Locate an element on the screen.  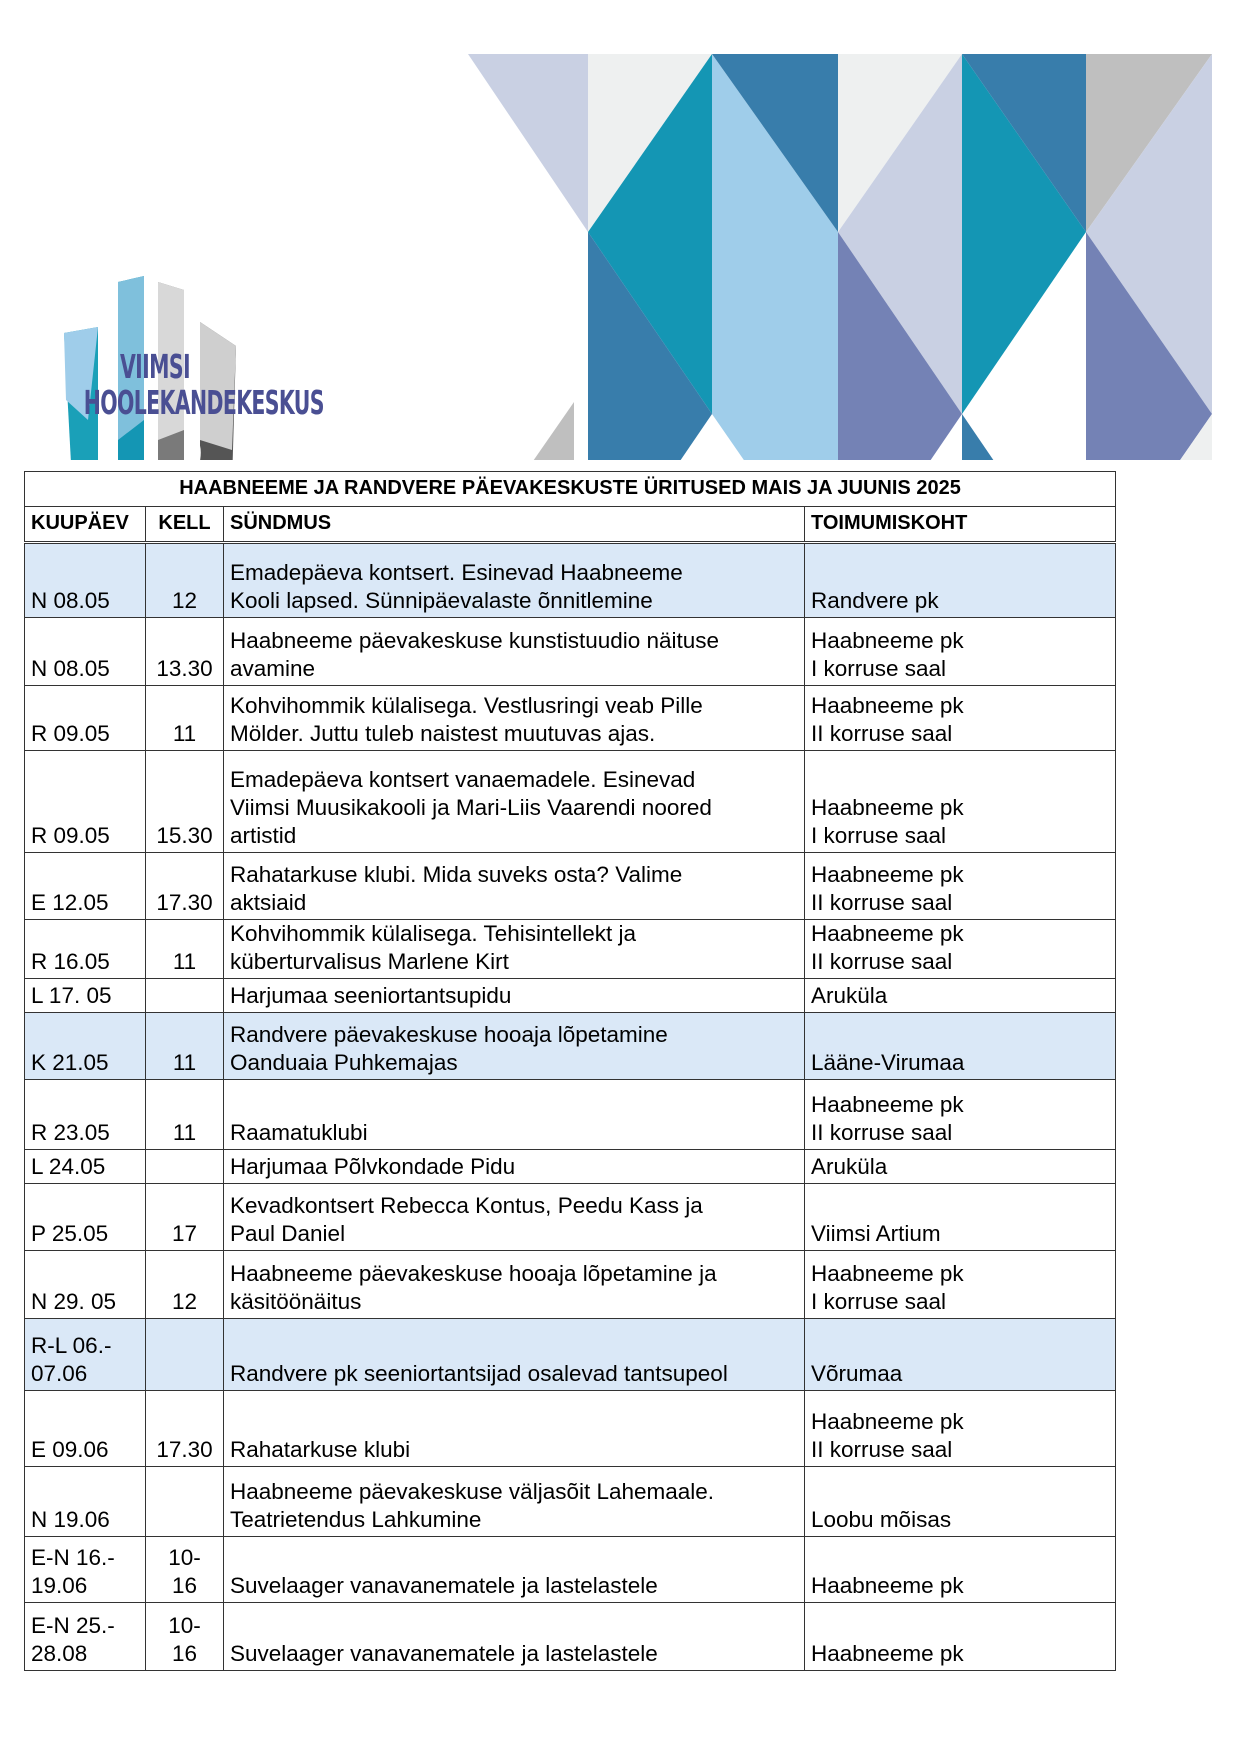
cell-place: Viimsi Artium is located at coordinates (960, 1217).